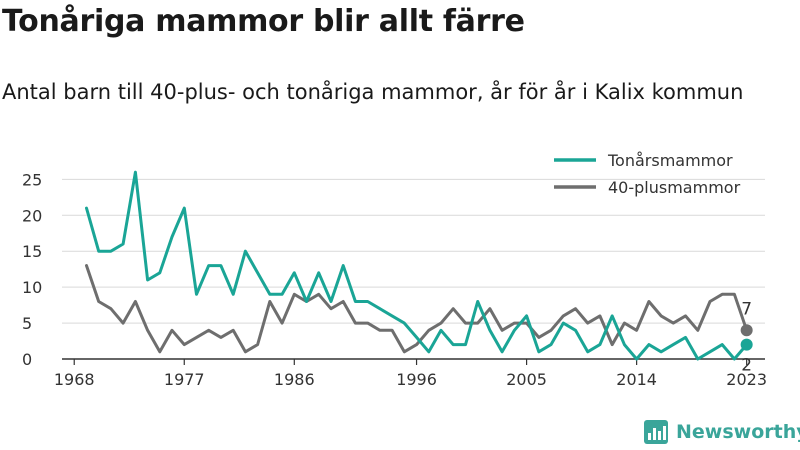 The height and width of the screenshot is (450, 800). I want to click on newsworthy-logo-icon, so click(656, 432).